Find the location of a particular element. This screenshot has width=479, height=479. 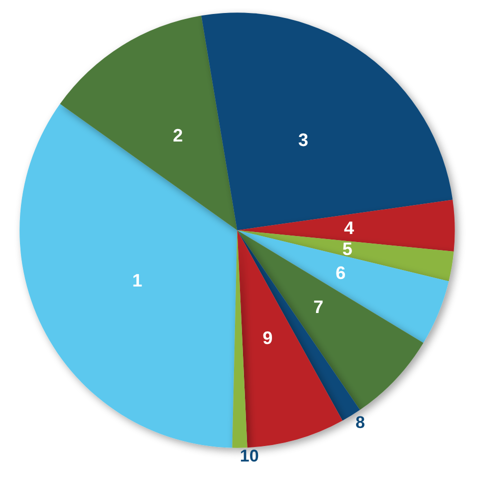

slice-label: 10 is located at coordinates (249, 456).